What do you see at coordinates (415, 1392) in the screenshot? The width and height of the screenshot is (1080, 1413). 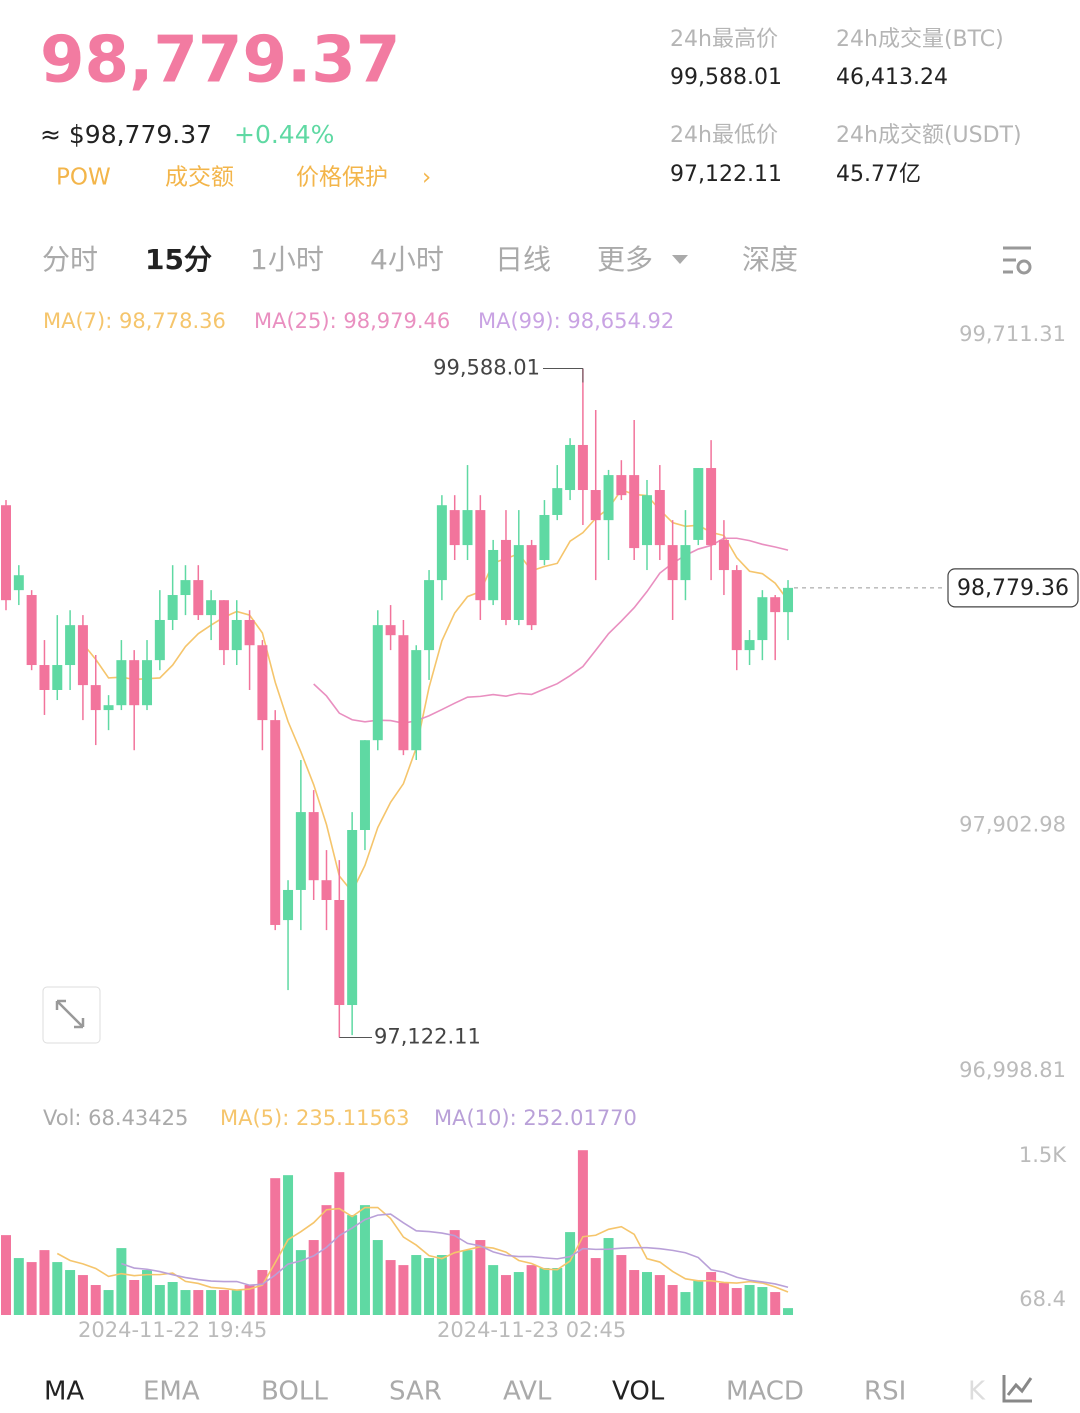 I see `indicator-tab: SAR` at bounding box center [415, 1392].